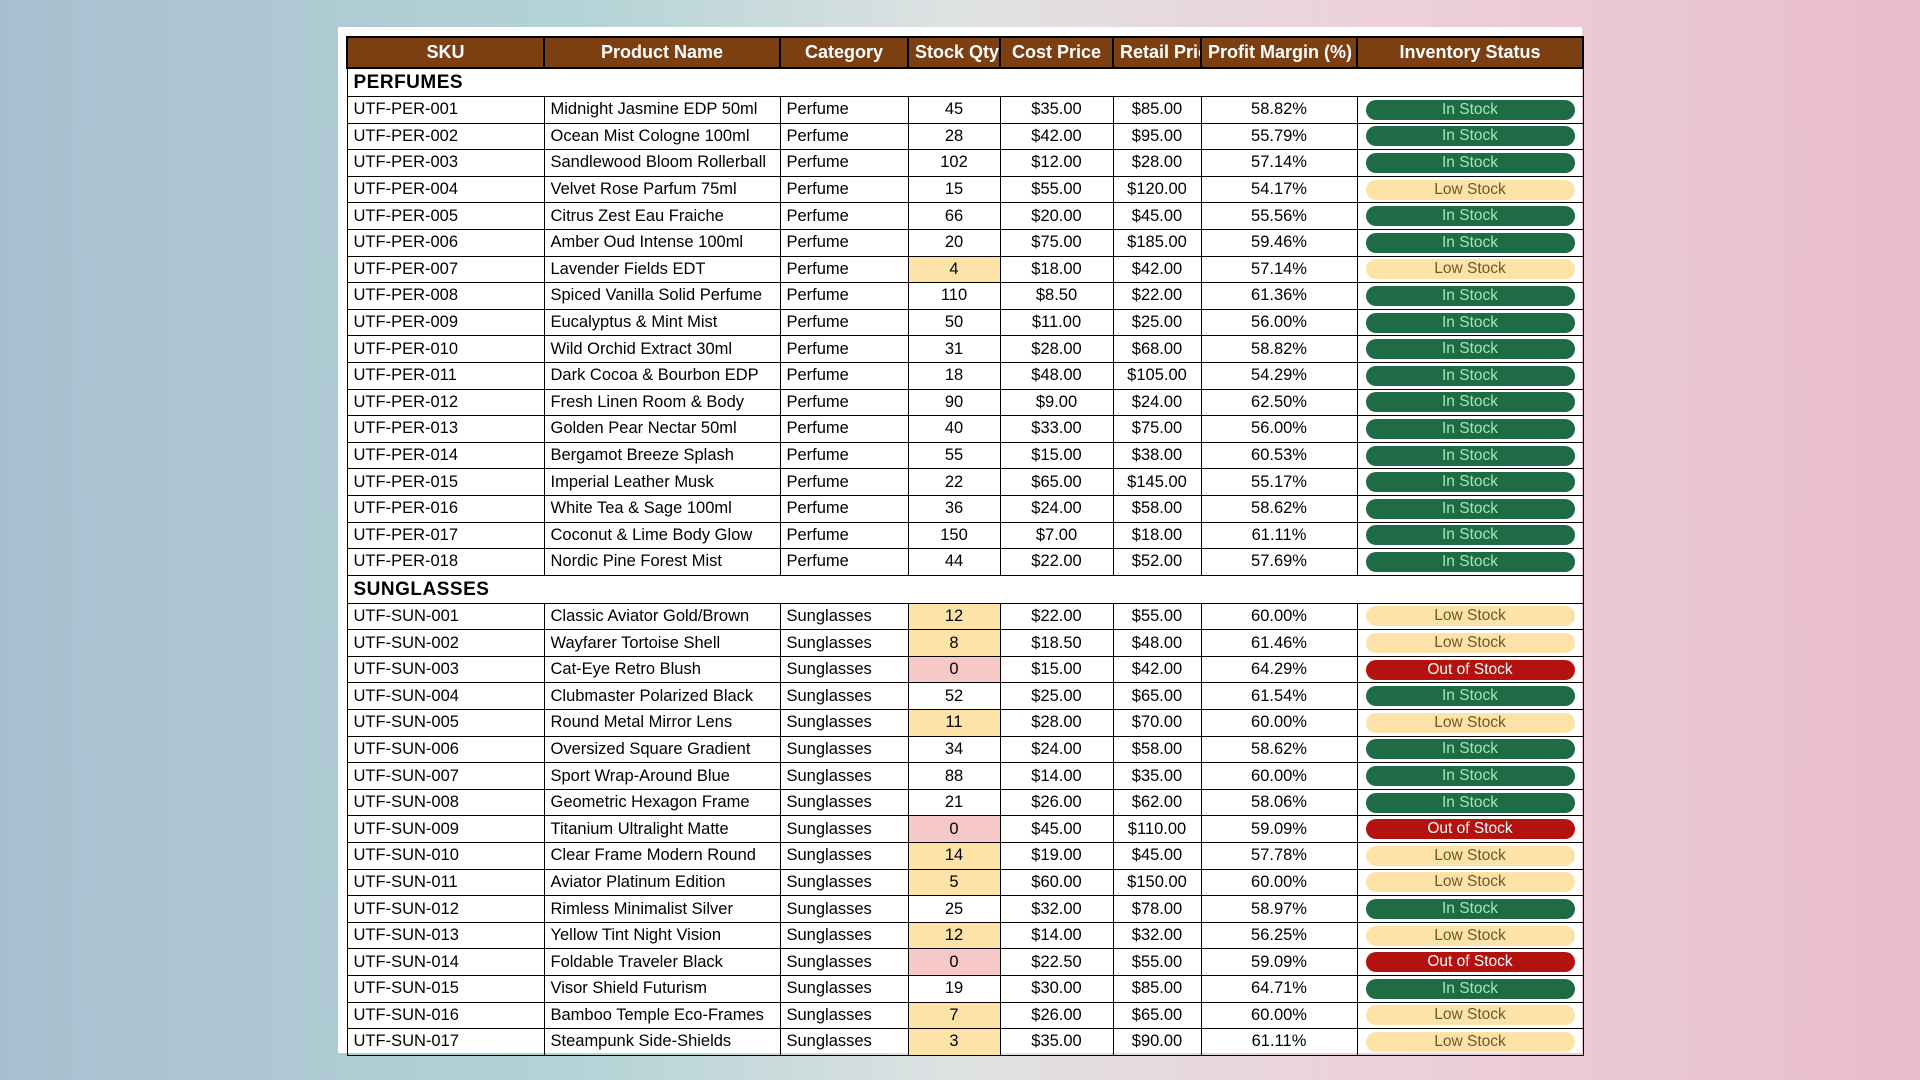 The width and height of the screenshot is (1920, 1080). What do you see at coordinates (1056, 723) in the screenshot?
I see `cost-price-cell: $28.00` at bounding box center [1056, 723].